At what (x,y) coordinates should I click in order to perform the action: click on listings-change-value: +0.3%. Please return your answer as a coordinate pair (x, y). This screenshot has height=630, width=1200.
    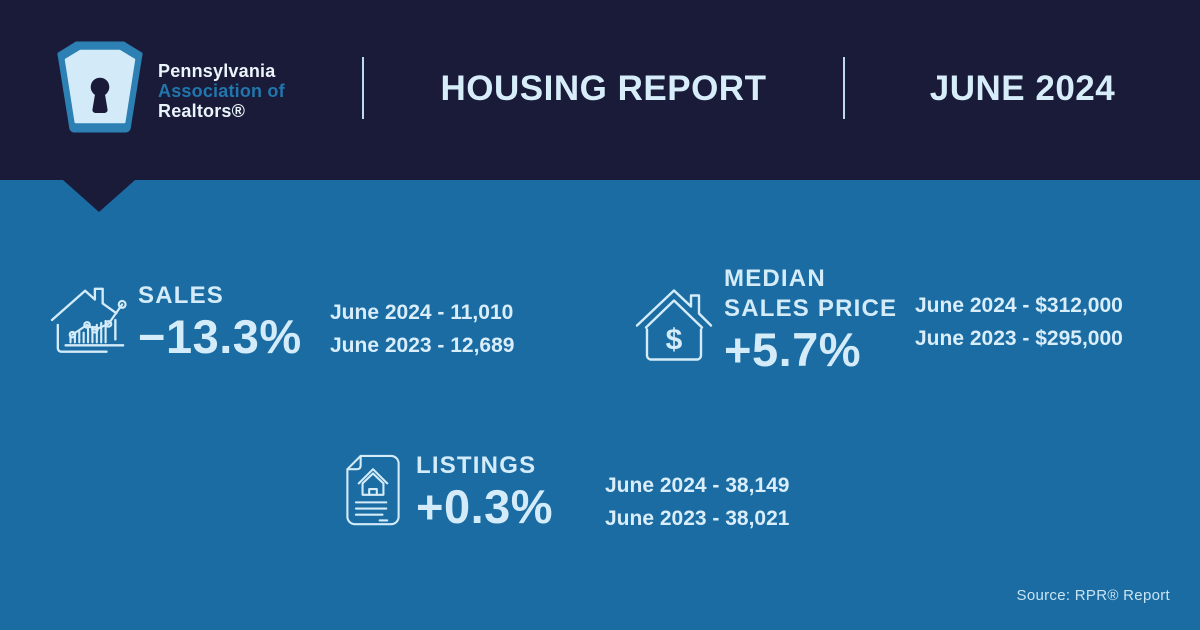
    Looking at the image, I should click on (485, 506).